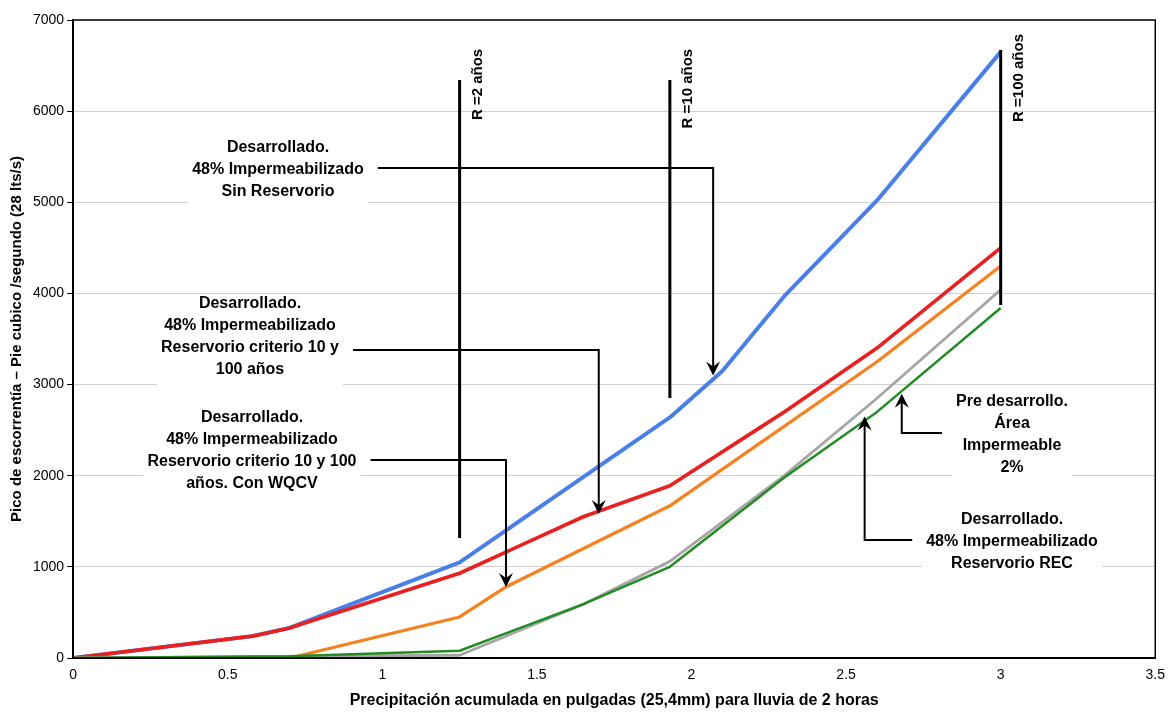 The width and height of the screenshot is (1168, 714). What do you see at coordinates (846, 674) in the screenshot?
I see `x-tick-label: 2.5` at bounding box center [846, 674].